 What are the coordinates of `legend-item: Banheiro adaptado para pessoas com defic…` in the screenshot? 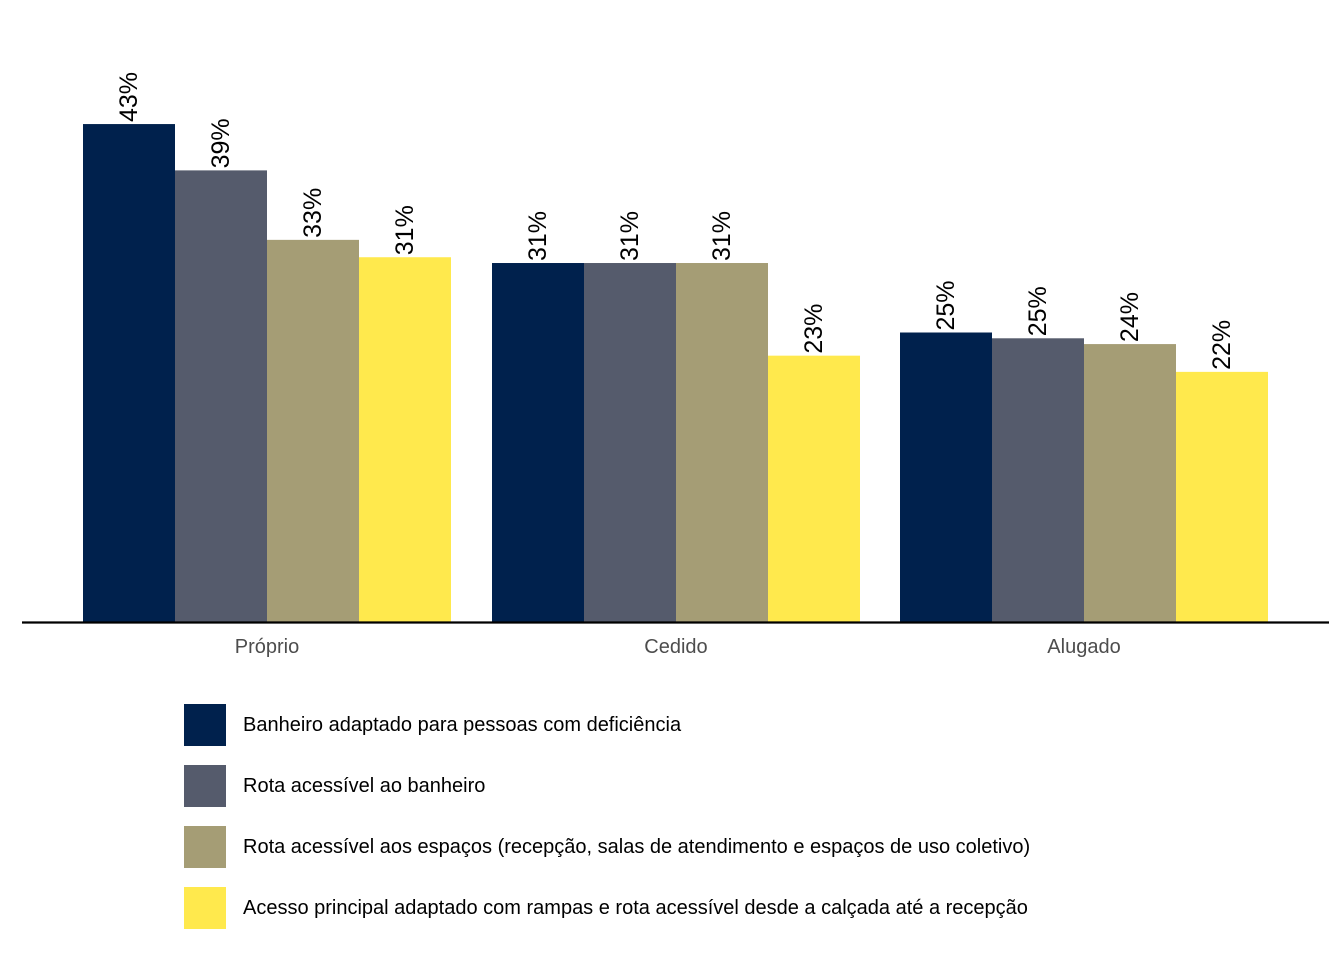 It's located at (607, 725).